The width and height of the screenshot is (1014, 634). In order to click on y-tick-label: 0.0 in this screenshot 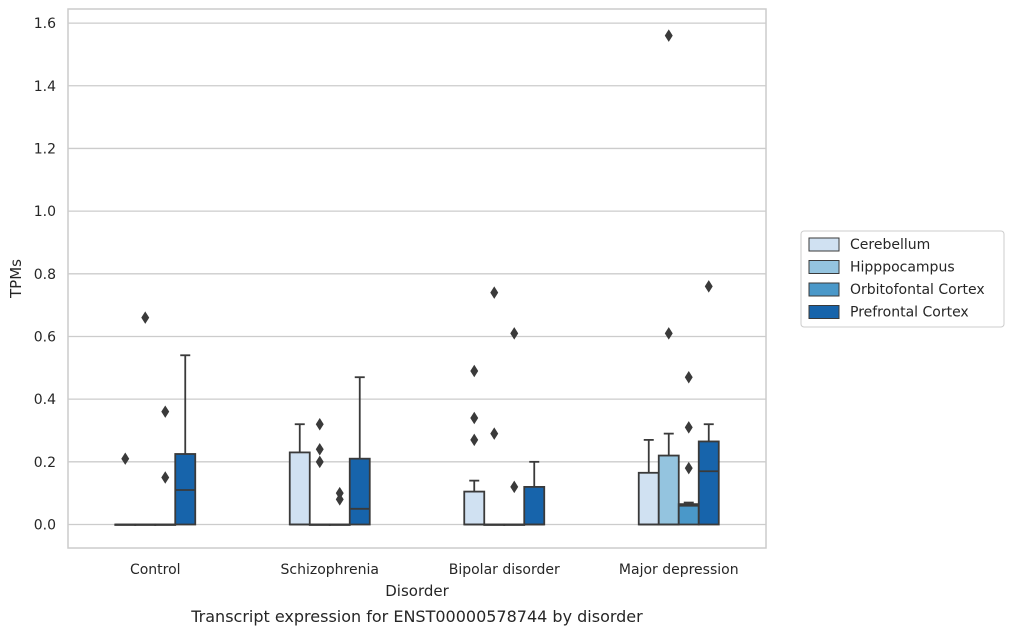, I will do `click(45, 525)`.